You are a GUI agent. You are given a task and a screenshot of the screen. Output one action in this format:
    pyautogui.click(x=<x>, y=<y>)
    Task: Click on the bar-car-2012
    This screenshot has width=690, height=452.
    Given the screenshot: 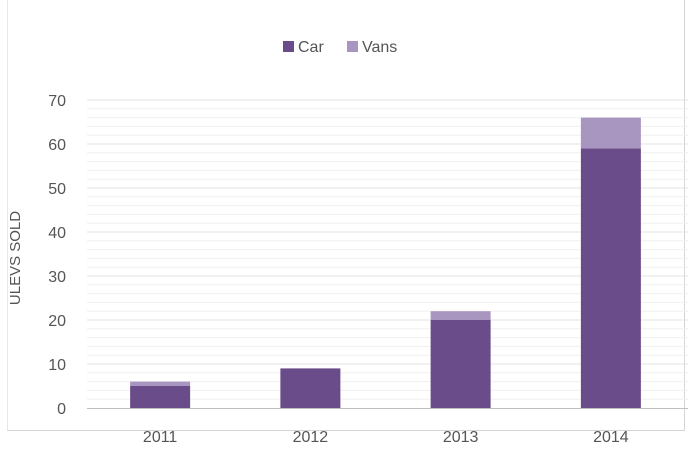 What is the action you would take?
    pyautogui.click(x=310, y=388)
    